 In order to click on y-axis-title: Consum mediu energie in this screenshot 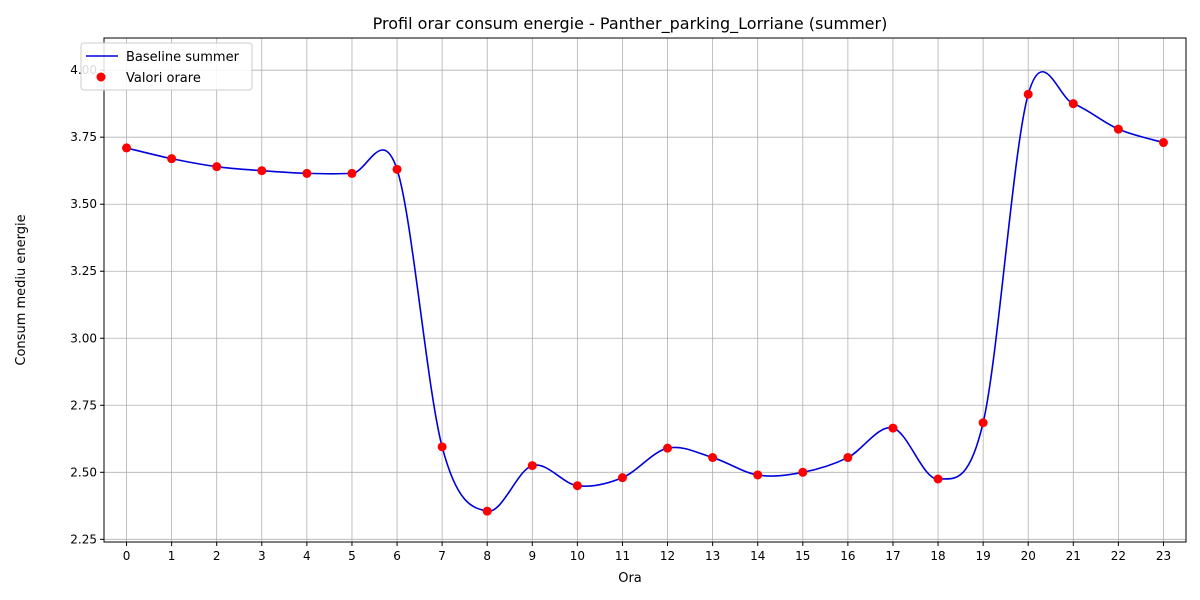, I will do `click(21, 289)`.